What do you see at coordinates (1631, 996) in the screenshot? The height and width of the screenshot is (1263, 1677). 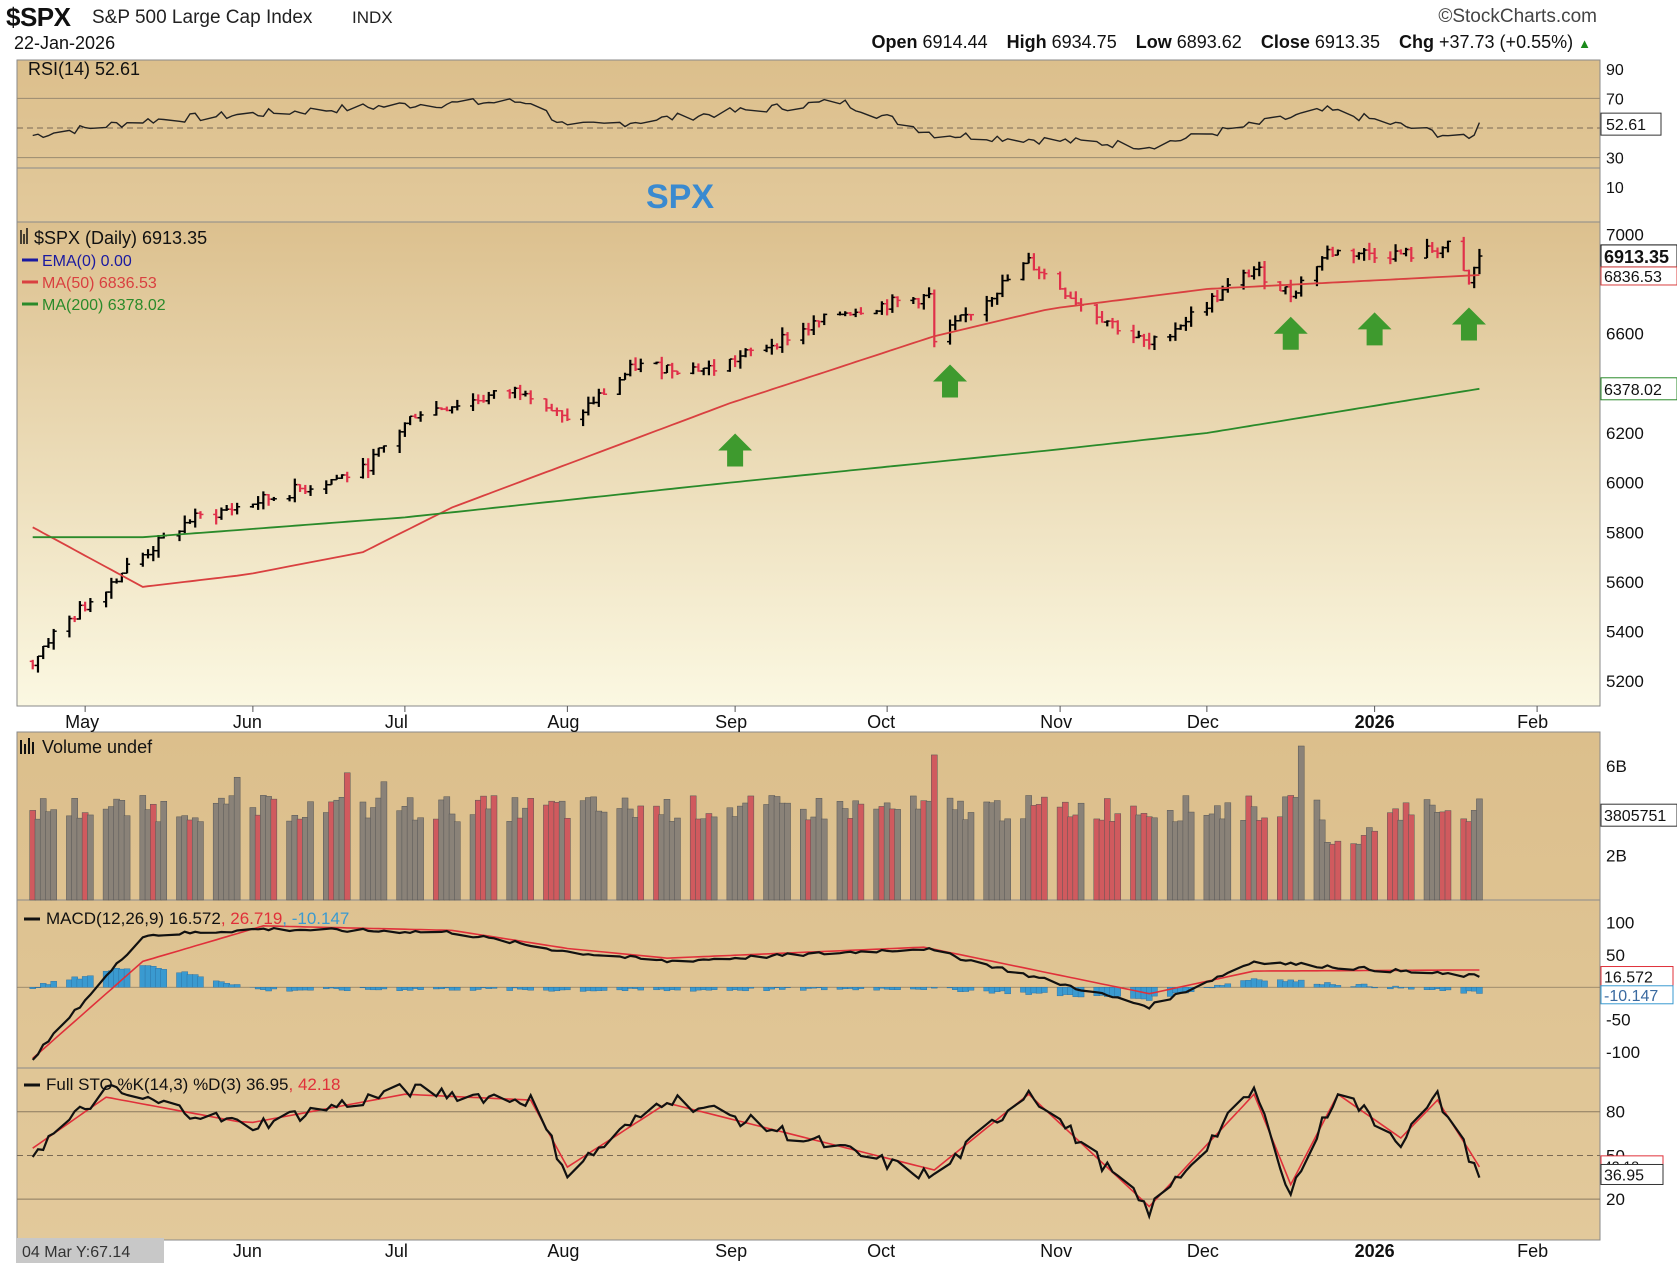 I see `macd-hist-tag-text: -10.147` at bounding box center [1631, 996].